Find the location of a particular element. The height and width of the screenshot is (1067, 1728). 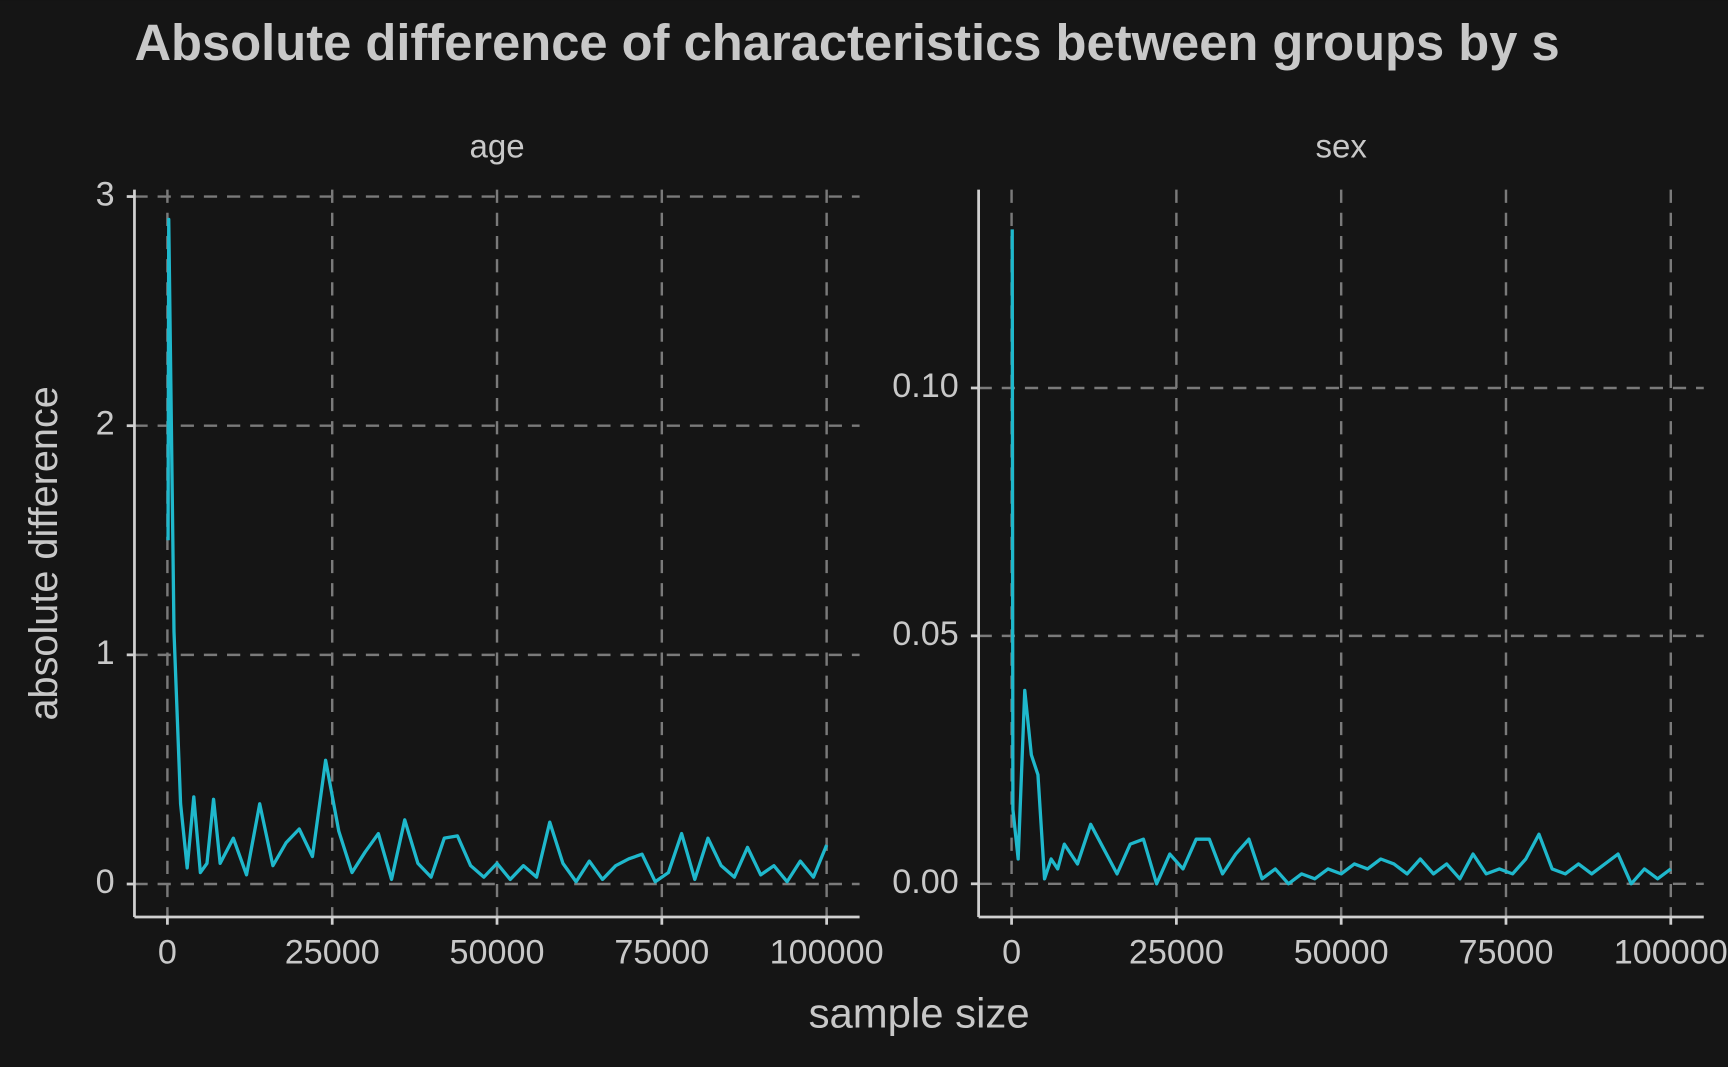

facet-label: age is located at coordinates (496, 147).